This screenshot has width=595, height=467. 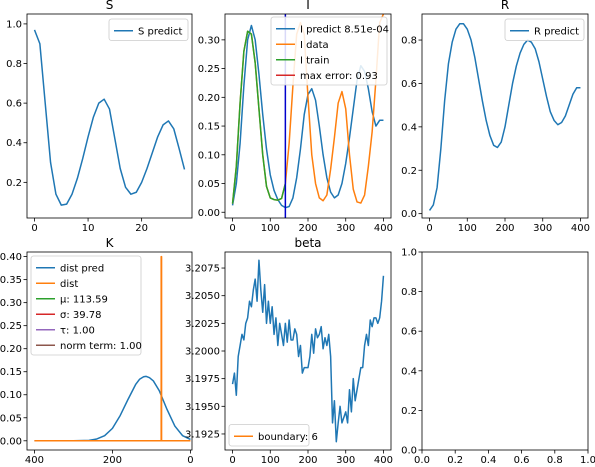 What do you see at coordinates (344, 29) in the screenshot?
I see `legend-label: I predict 8.51e-04` at bounding box center [344, 29].